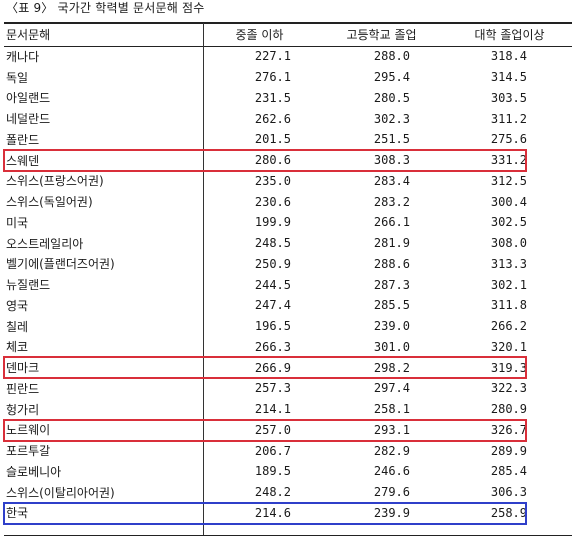 Image resolution: width=580 pixels, height=538 pixels. What do you see at coordinates (508, 305) in the screenshot?
I see `college-score: 311.8` at bounding box center [508, 305].